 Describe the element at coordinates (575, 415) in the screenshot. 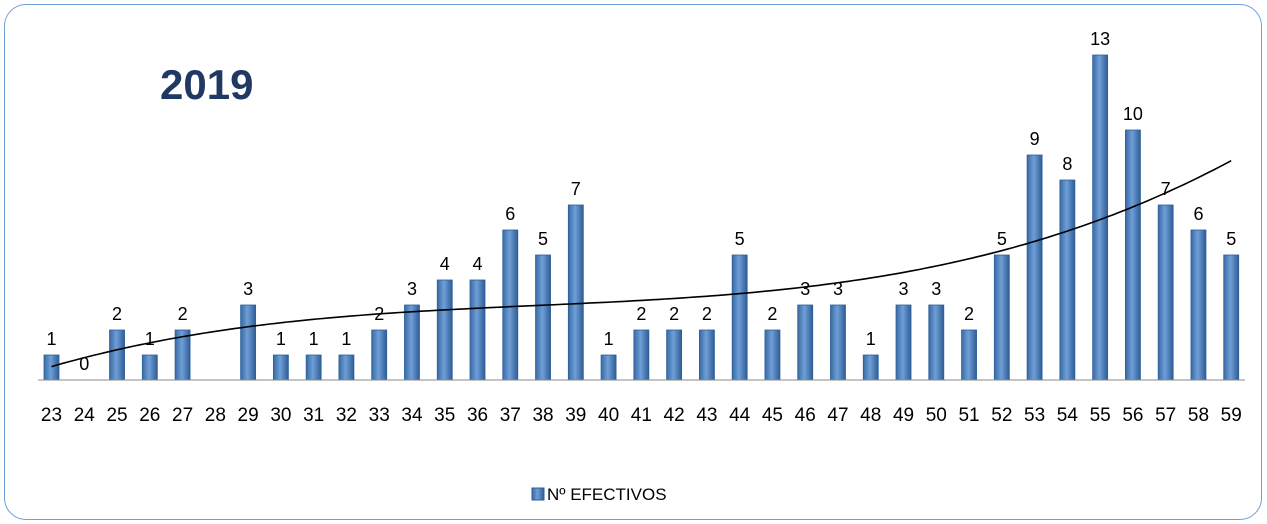

I see `x-tick-label: 39` at that location.